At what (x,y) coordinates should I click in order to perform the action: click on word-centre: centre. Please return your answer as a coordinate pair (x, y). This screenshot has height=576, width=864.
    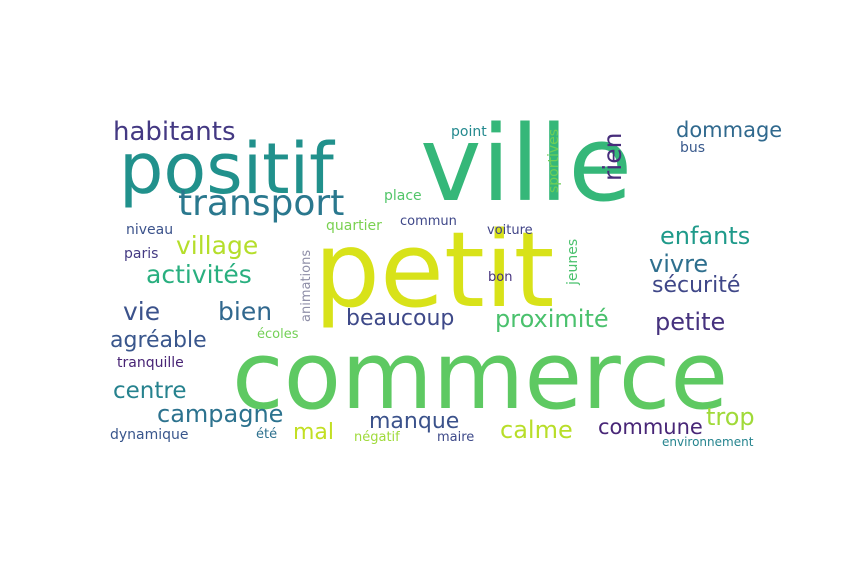
    Looking at the image, I should click on (150, 391).